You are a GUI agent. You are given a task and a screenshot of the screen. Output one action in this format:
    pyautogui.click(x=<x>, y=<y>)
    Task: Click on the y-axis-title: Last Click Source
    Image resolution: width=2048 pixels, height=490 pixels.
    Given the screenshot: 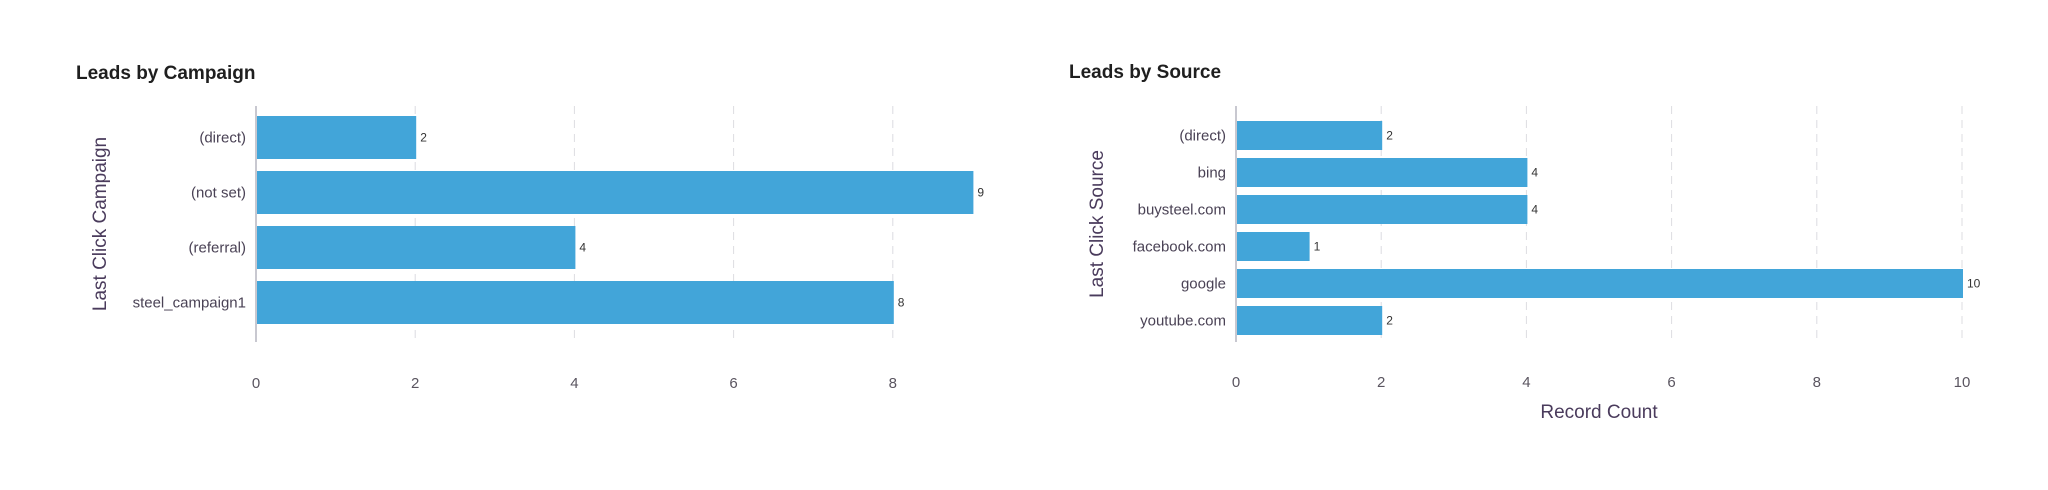 What is the action you would take?
    pyautogui.click(x=1097, y=224)
    